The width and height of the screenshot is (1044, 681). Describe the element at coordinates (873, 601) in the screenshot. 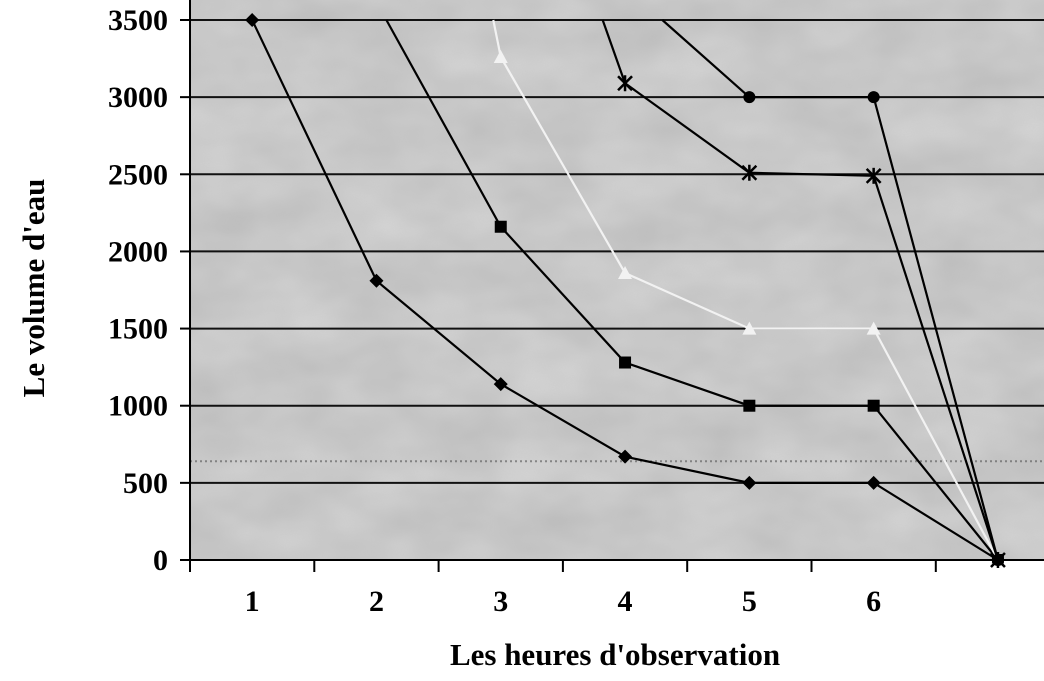

I see `x-tick-label: 6` at that location.